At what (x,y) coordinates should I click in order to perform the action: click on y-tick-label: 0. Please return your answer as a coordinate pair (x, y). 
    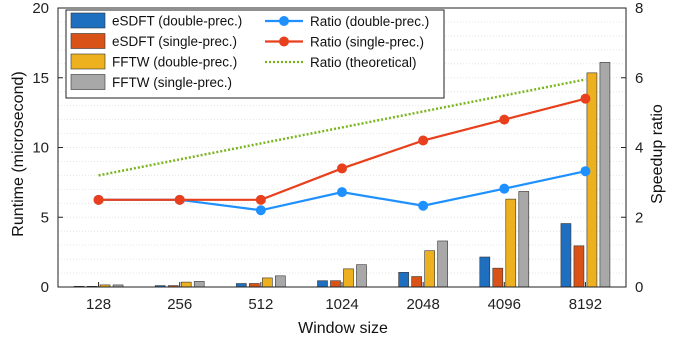
    Looking at the image, I should click on (45, 287).